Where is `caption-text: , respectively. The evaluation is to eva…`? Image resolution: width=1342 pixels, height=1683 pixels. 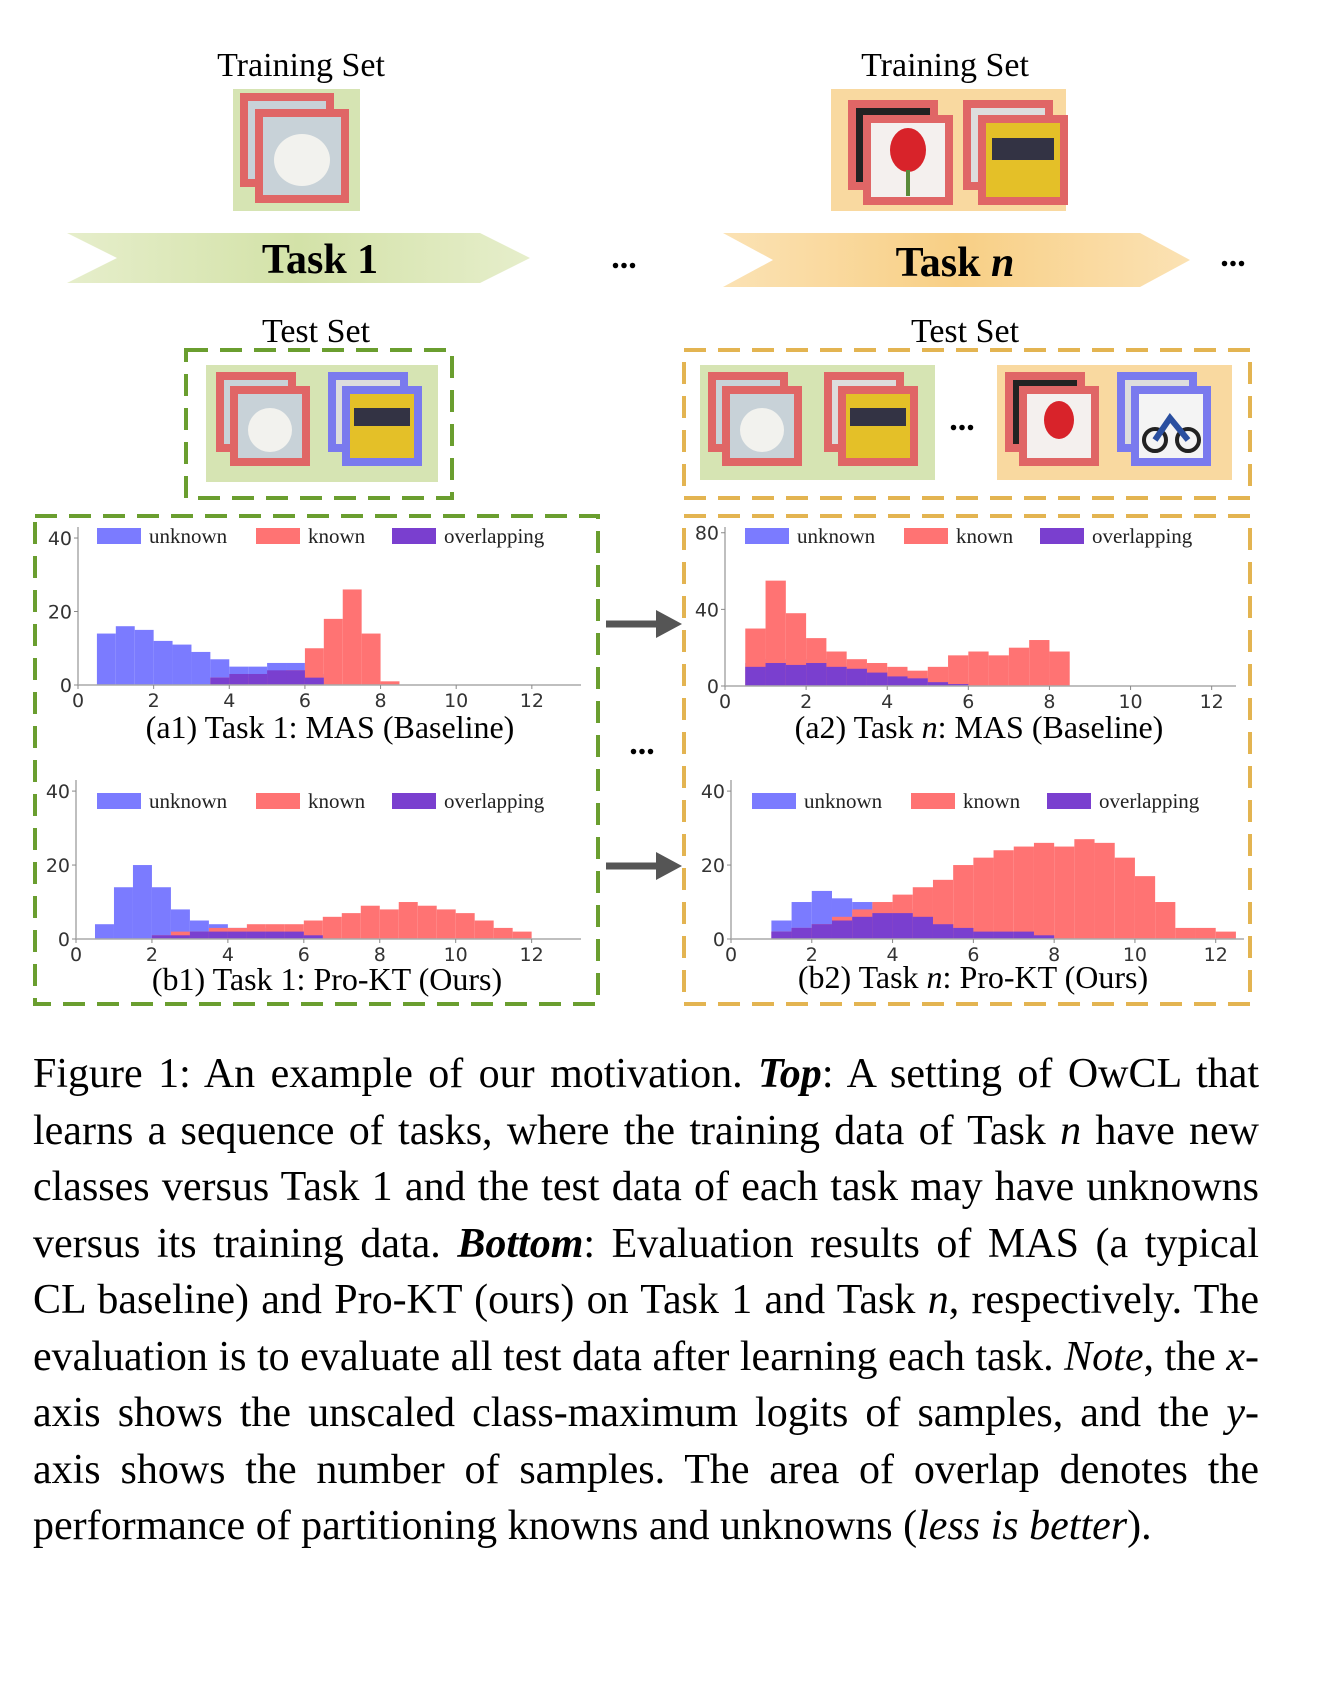 caption-text: , respectively. The evaluation is to eva… is located at coordinates (646, 1328).